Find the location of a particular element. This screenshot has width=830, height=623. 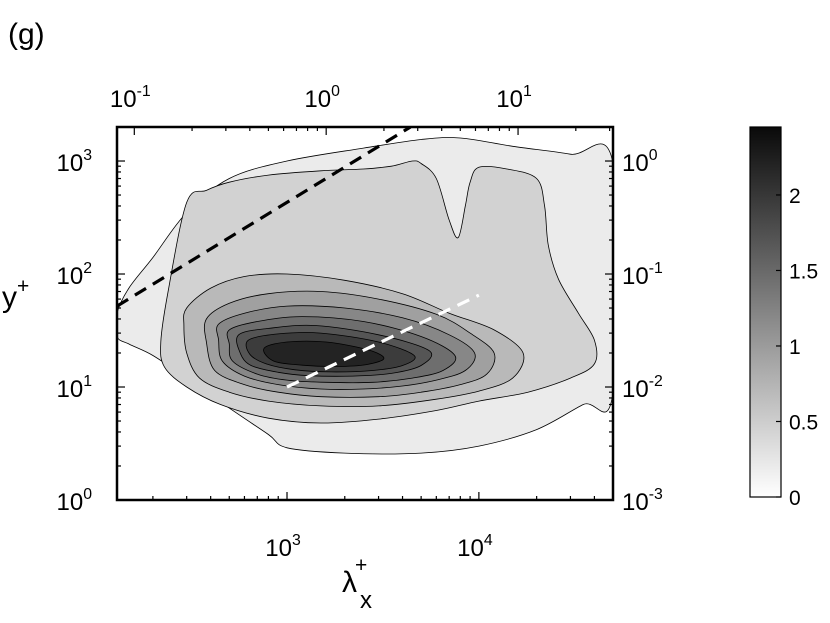

colorbar-tick-label: 1 is located at coordinates (795, 347).